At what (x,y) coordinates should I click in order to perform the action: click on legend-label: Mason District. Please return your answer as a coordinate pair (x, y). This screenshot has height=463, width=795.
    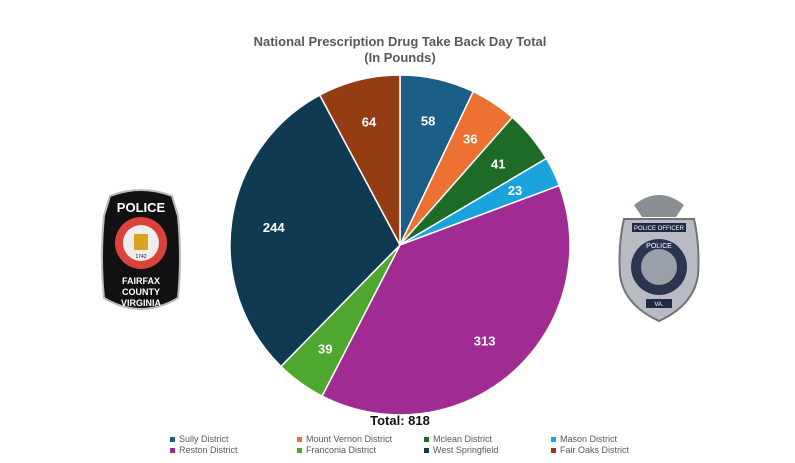
    Looking at the image, I should click on (589, 439).